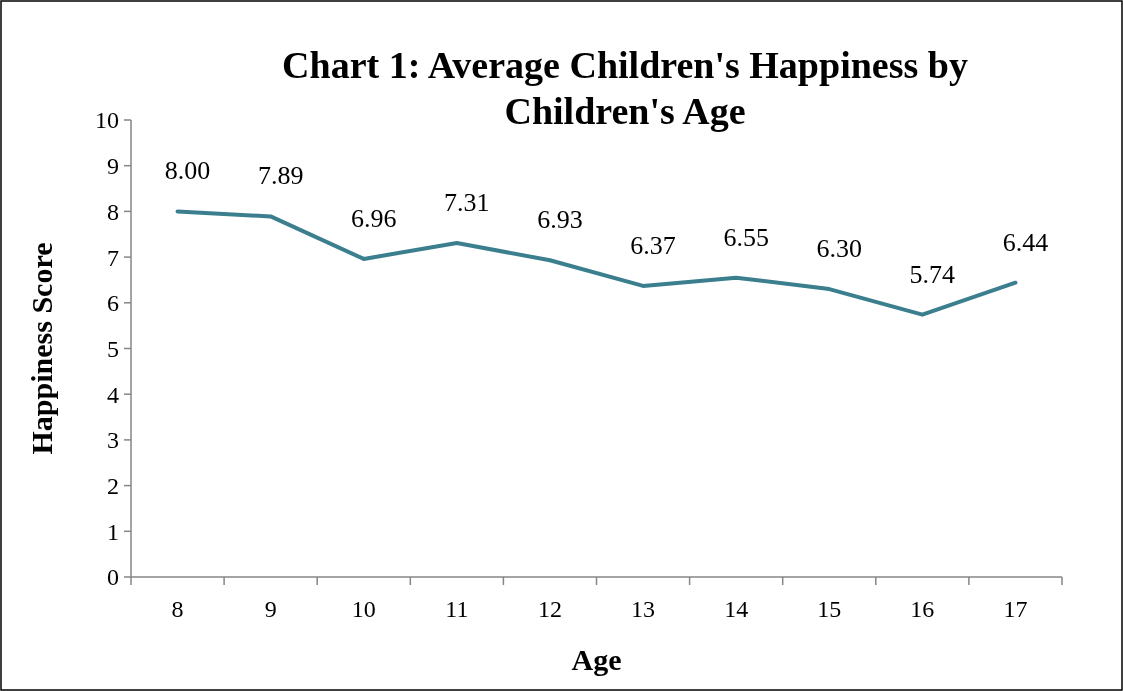  I want to click on y-tick-label: 3, so click(113, 440).